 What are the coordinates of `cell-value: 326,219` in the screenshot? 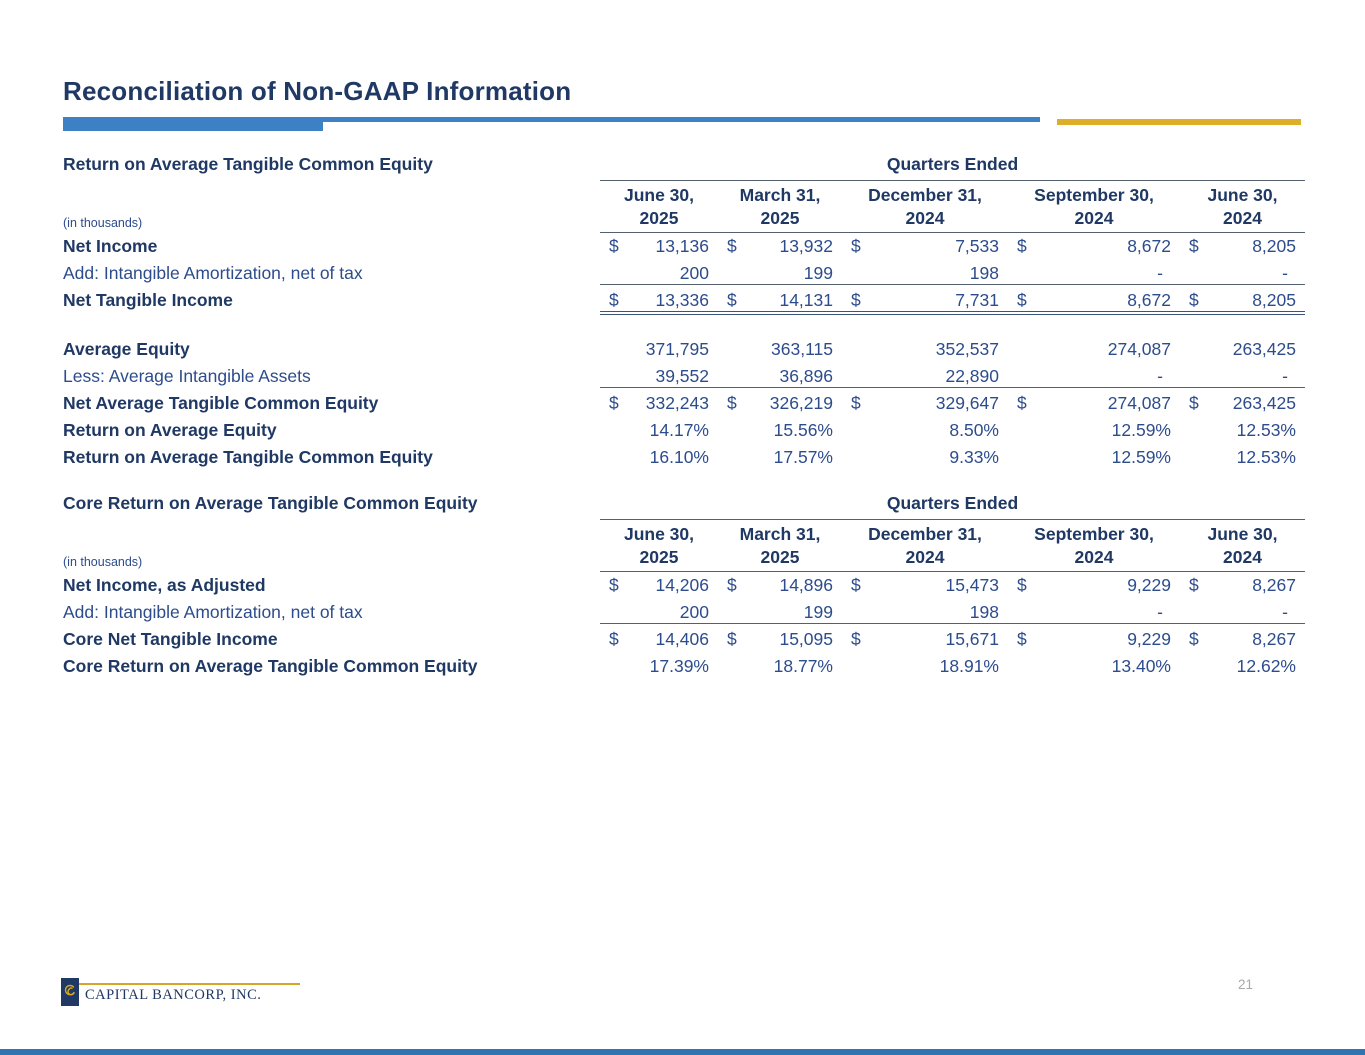 It's located at (801, 403).